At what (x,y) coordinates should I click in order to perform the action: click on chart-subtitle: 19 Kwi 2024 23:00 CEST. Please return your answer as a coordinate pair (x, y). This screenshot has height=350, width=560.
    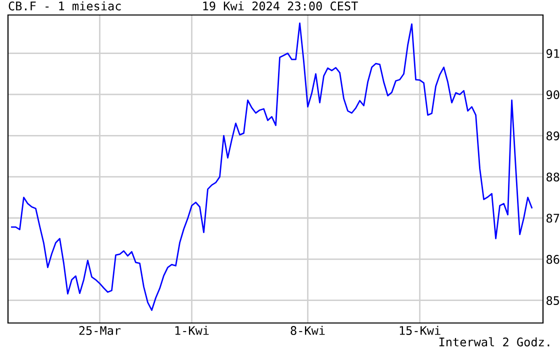
    Looking at the image, I should click on (280, 5).